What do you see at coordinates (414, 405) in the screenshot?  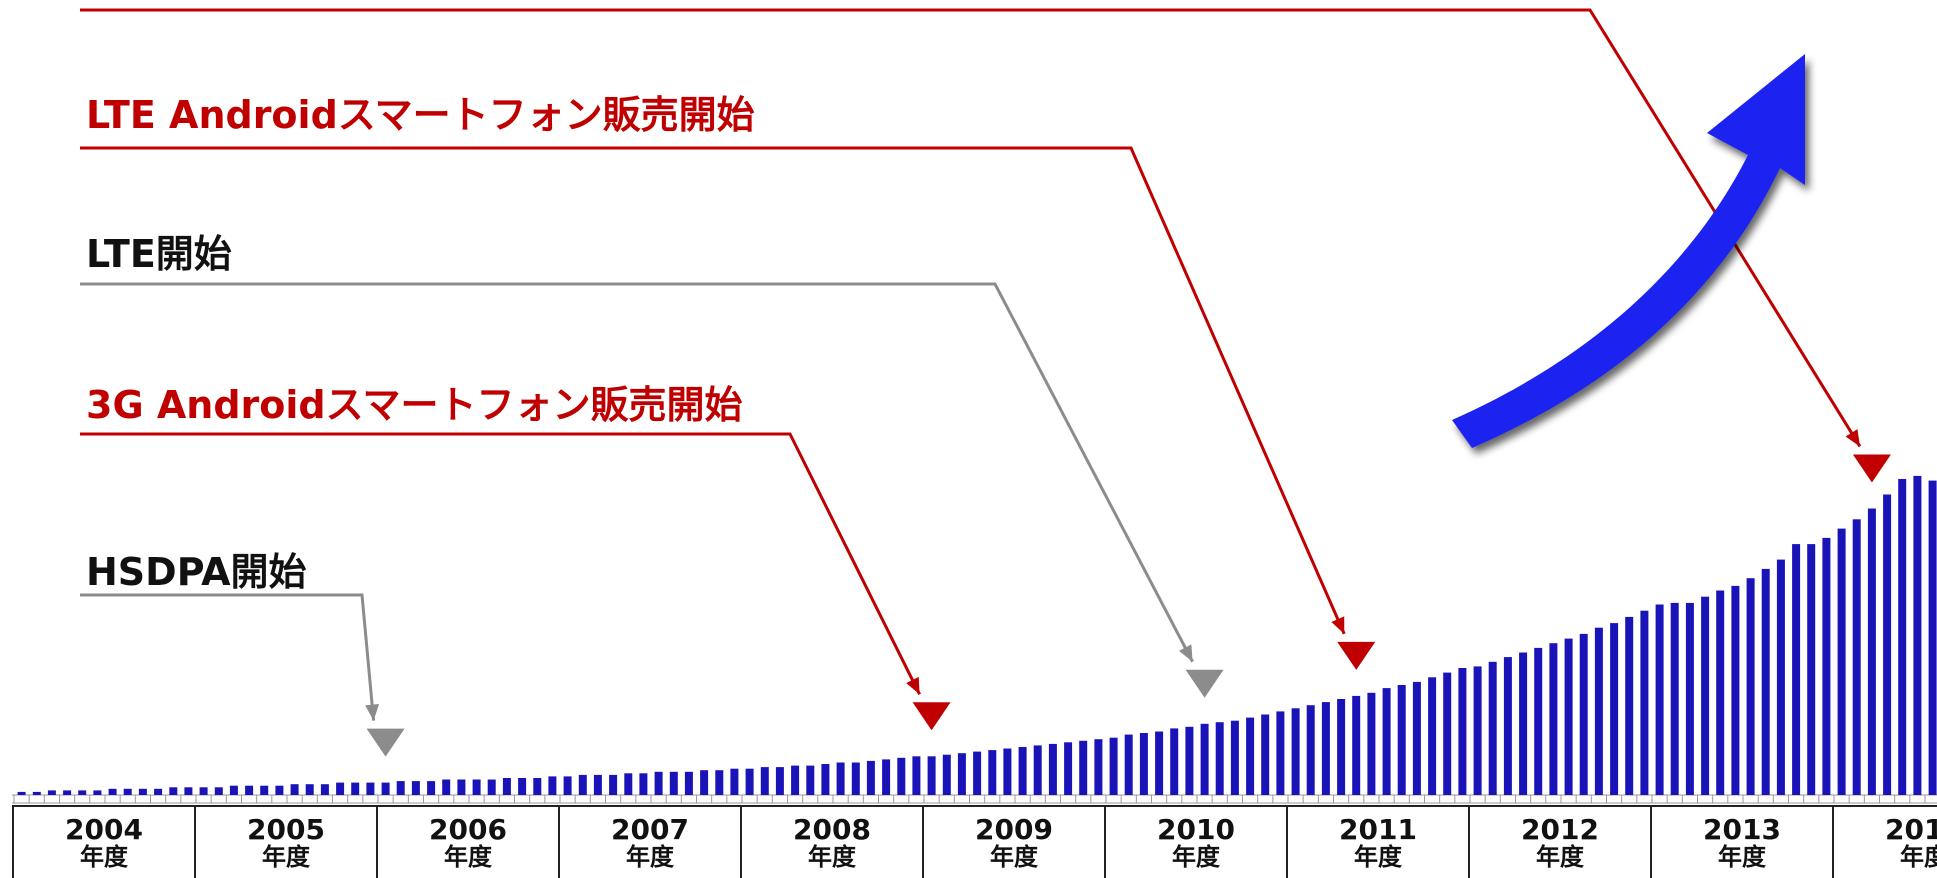 I see `annotation-3g-android: 3G Androidスマートフォン販売開始` at bounding box center [414, 405].